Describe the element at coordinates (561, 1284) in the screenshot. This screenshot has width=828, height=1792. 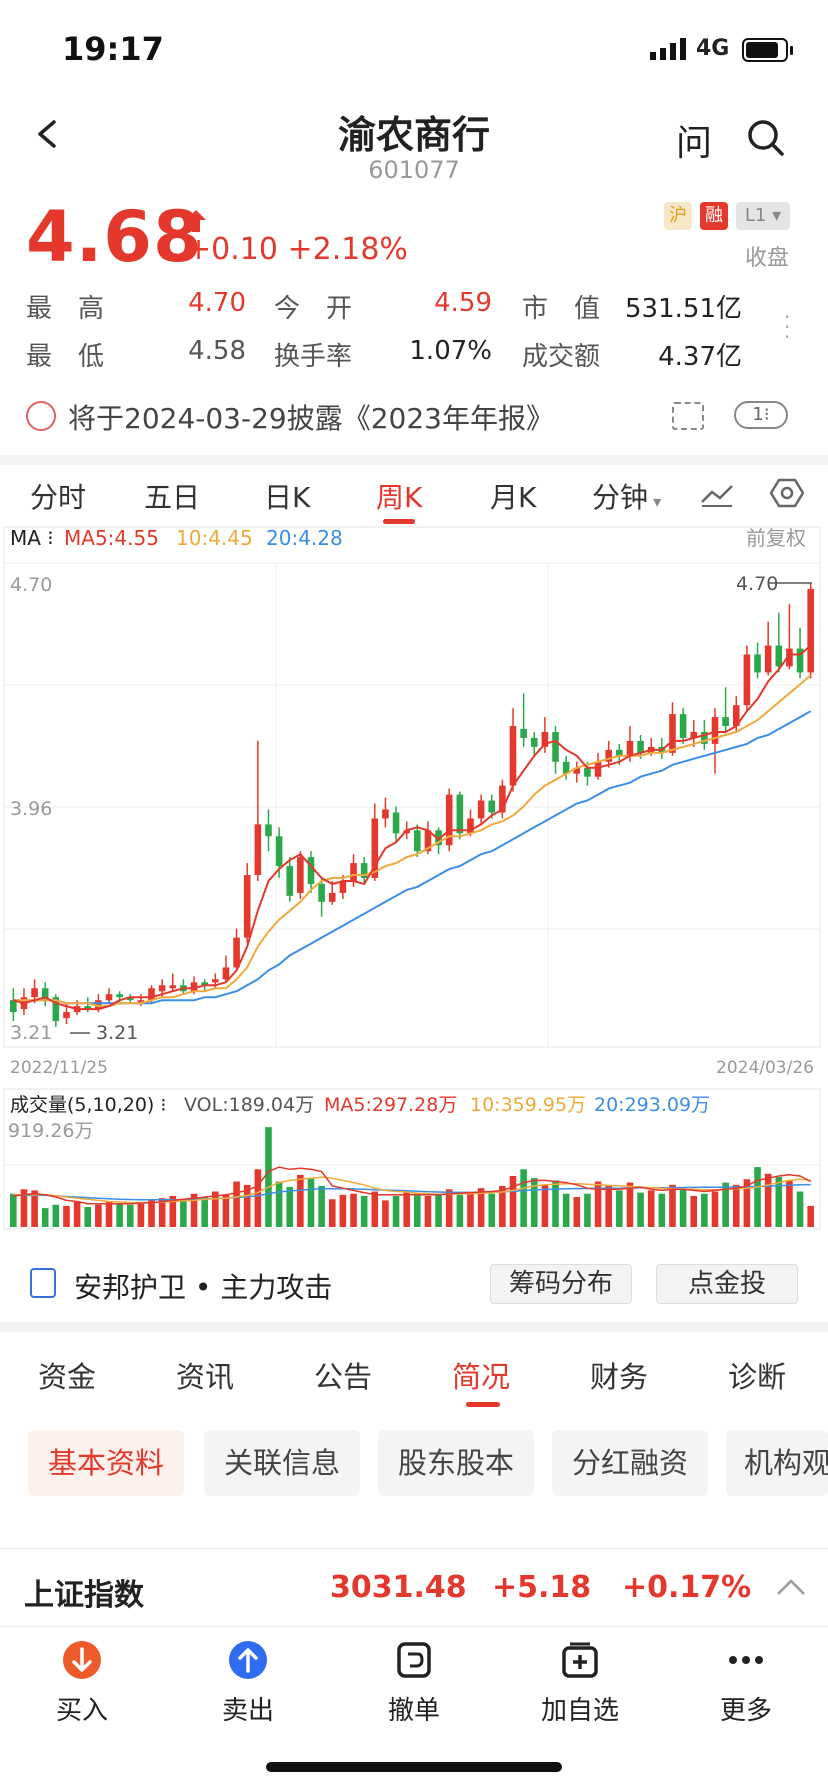
I see `chip-distribution-button: 筹码分布` at that location.